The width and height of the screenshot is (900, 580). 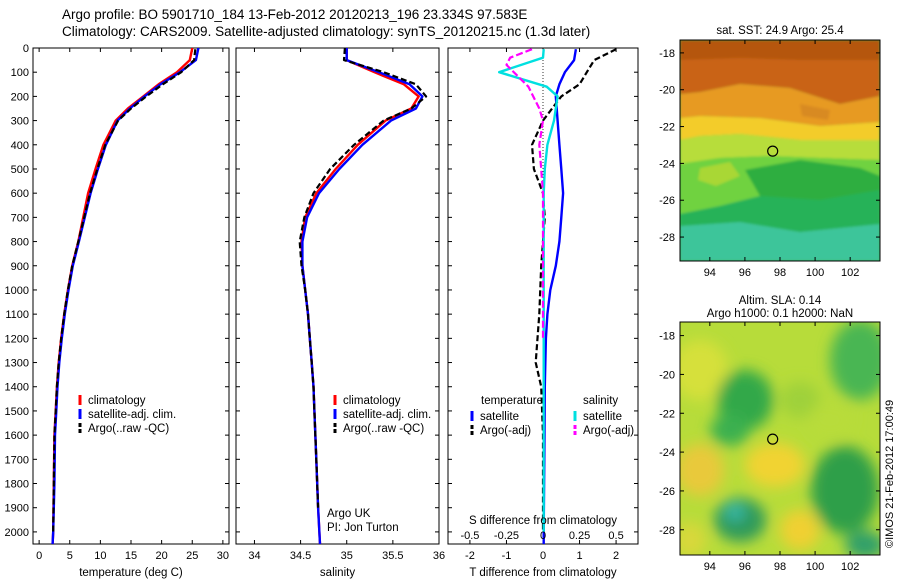 What do you see at coordinates (20, 146) in the screenshot?
I see `y-tick-label: 400` at bounding box center [20, 146].